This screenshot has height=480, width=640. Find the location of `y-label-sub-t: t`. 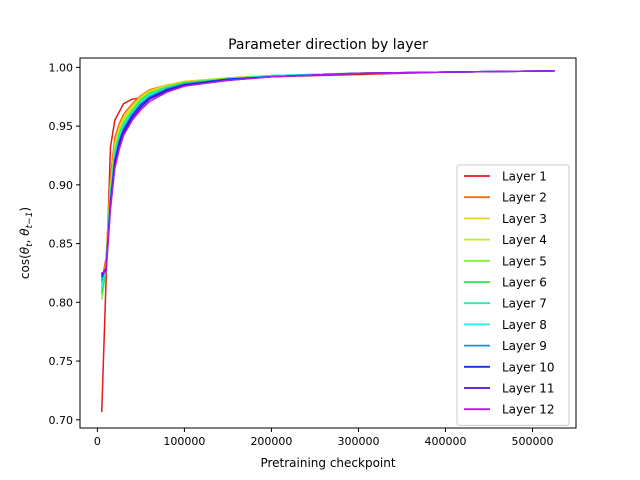

y-label-sub-t: t is located at coordinates (30, 245).